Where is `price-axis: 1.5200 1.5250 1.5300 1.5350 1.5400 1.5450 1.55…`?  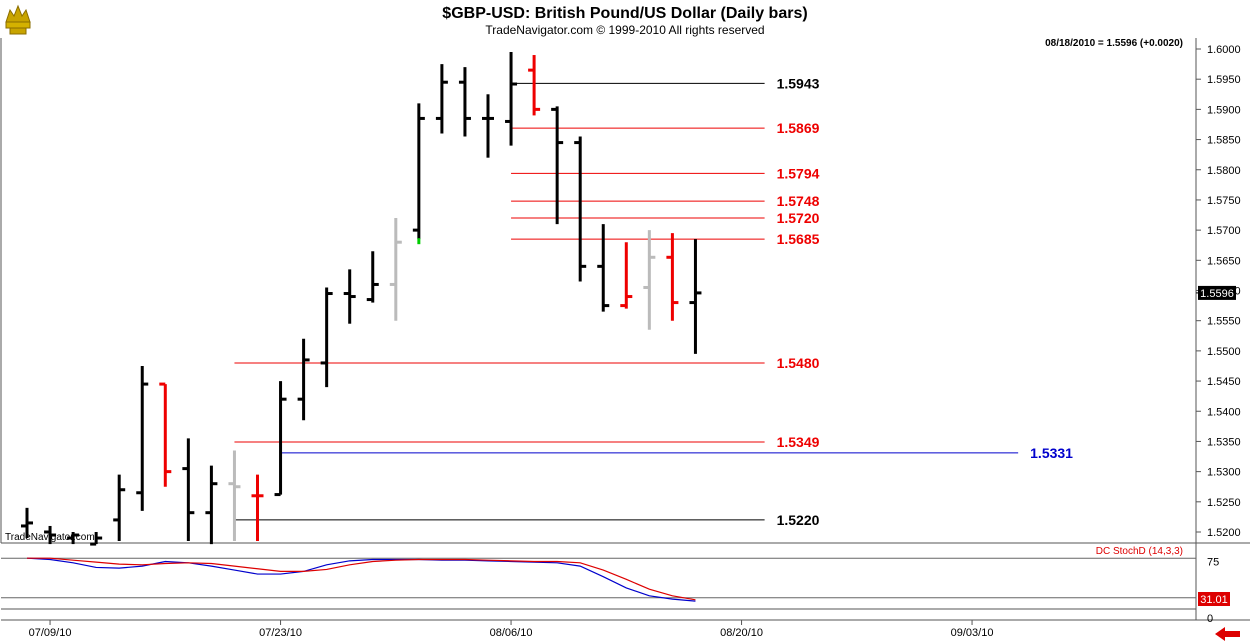 price-axis: 1.5200 1.5250 1.5300 1.5350 1.5400 1.5450 1.55… is located at coordinates (1218, 291).